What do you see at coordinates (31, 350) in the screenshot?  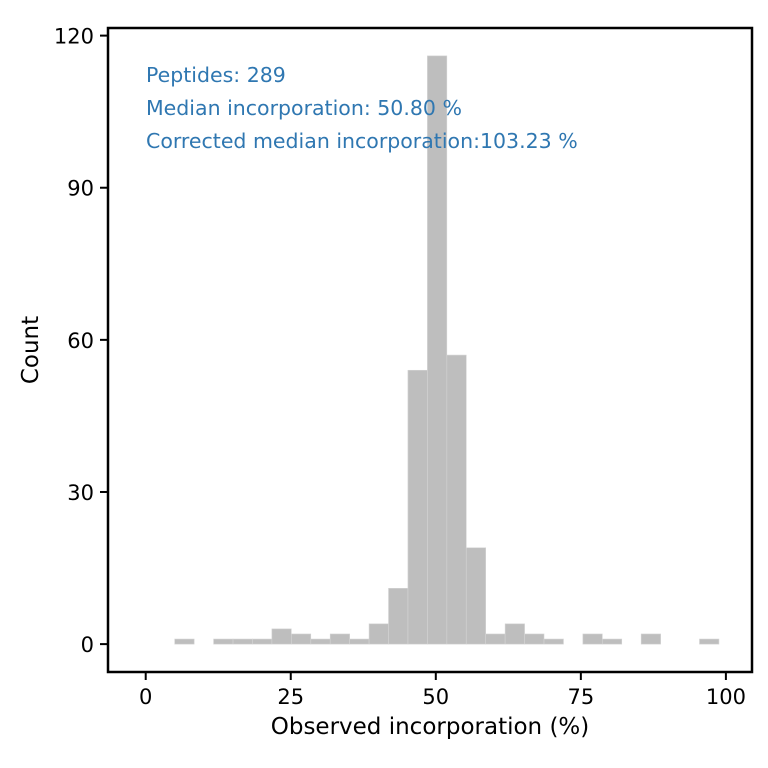 I see `y-axis-title: Count` at bounding box center [31, 350].